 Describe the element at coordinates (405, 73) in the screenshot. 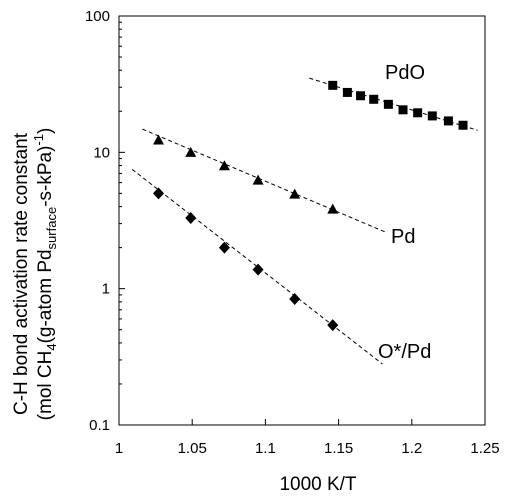

I see `pdo-series-label: PdO` at that location.